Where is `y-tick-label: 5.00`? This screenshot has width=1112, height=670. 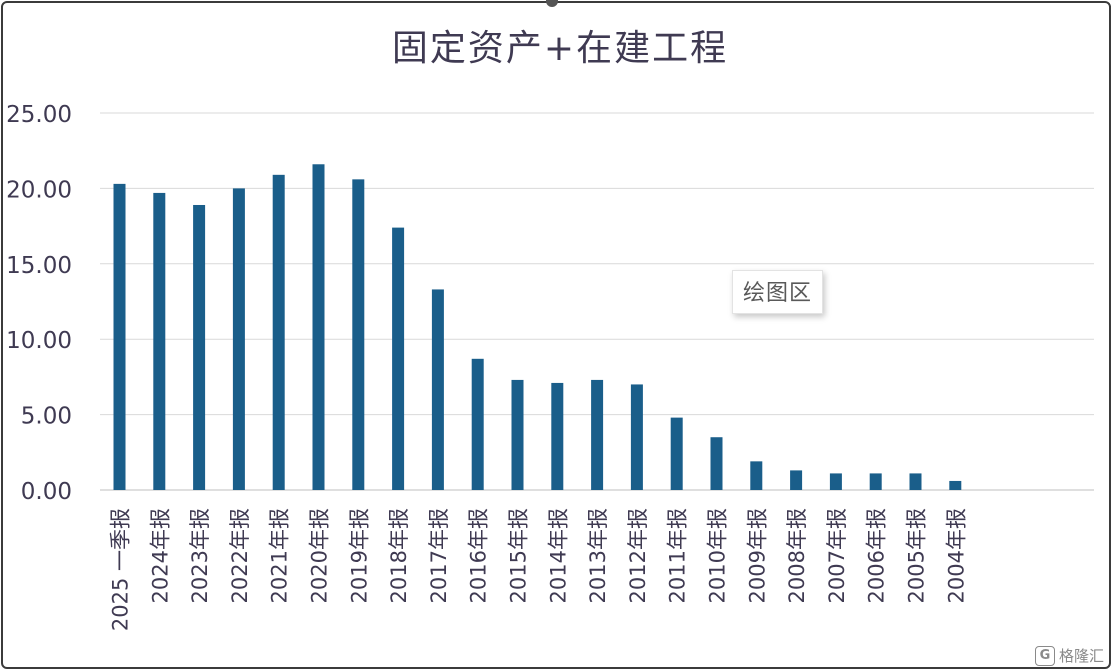 y-tick-label: 5.00 is located at coordinates (46, 417).